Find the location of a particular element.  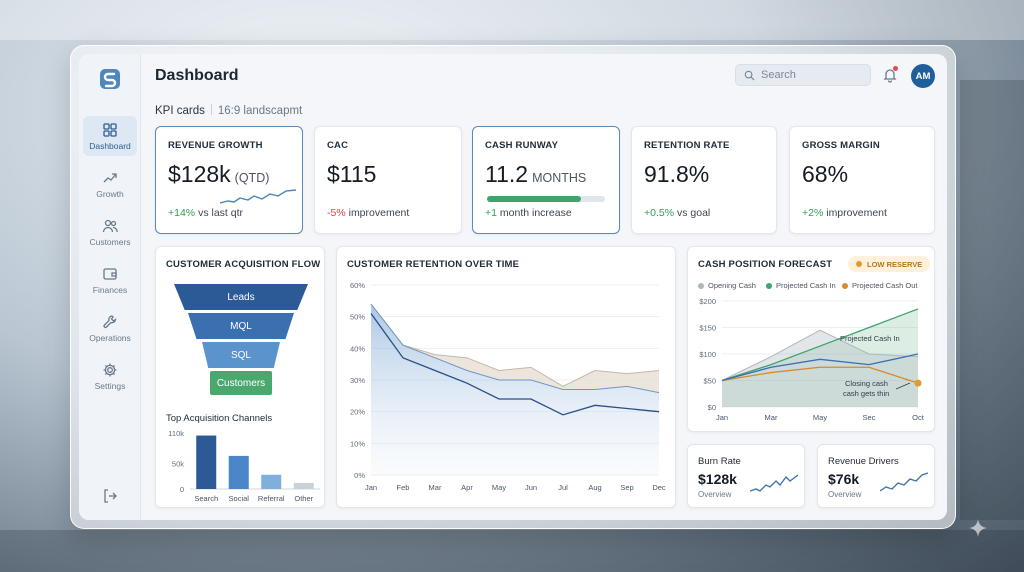

kpi-value: 91.8% is located at coordinates (677, 174).